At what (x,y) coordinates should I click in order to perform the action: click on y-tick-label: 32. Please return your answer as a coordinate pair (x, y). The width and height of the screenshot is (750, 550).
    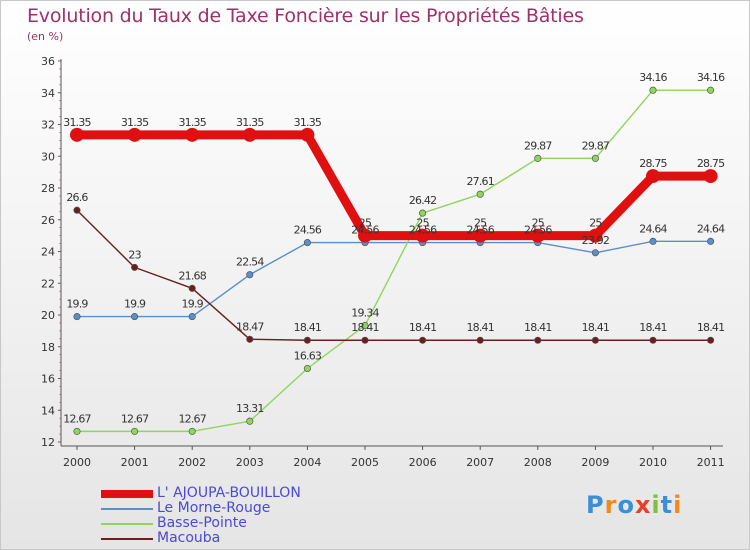
    Looking at the image, I should click on (48, 125).